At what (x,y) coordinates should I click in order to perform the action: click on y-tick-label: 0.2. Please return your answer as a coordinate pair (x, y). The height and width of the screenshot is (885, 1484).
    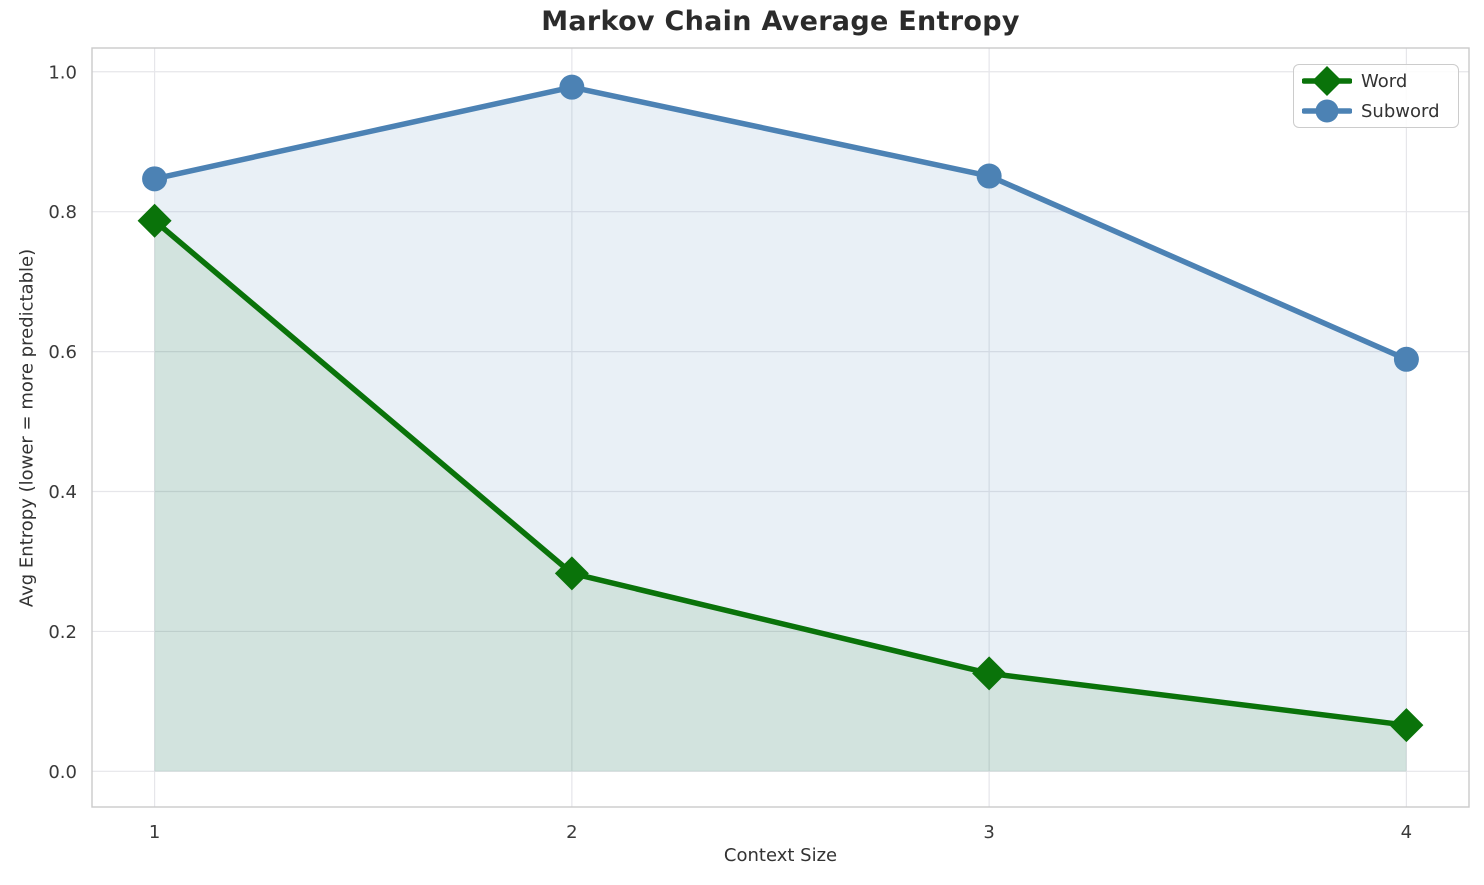
    Looking at the image, I should click on (62, 632).